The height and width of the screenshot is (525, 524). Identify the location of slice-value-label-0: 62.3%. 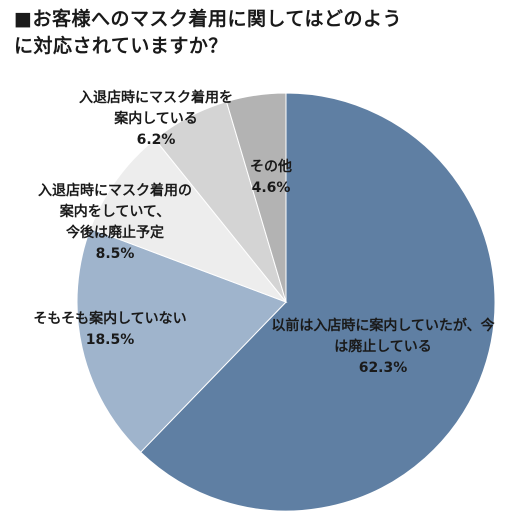
(383, 368).